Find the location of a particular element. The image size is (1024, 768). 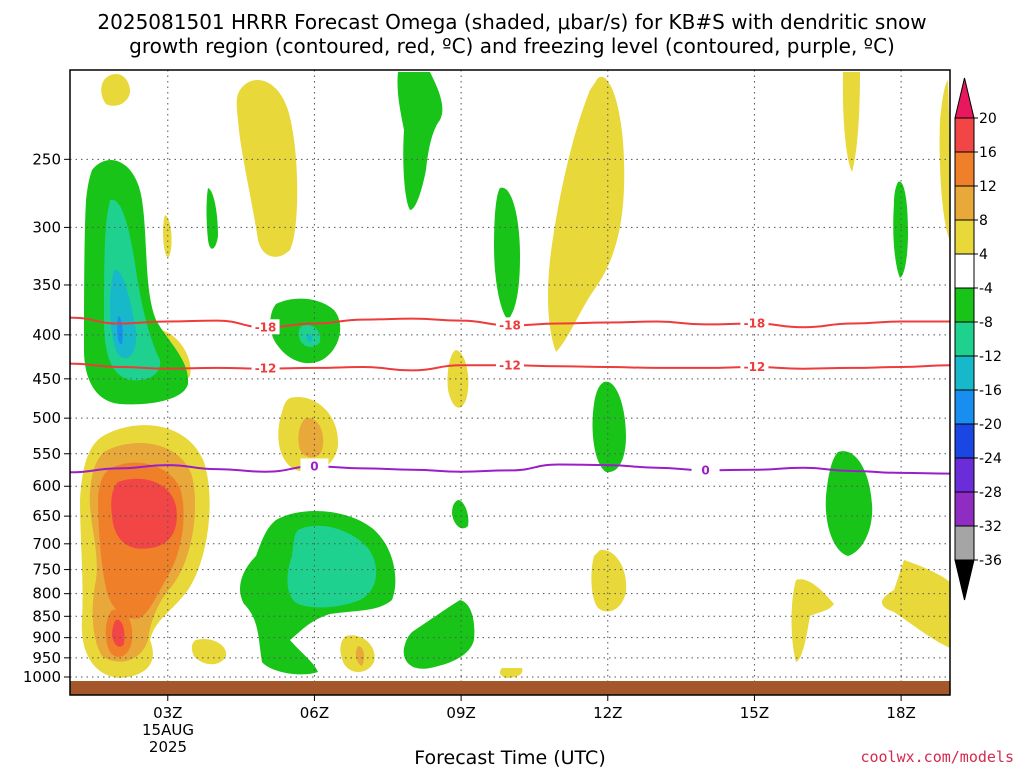

colorbar-label: -16 is located at coordinates (990, 391).